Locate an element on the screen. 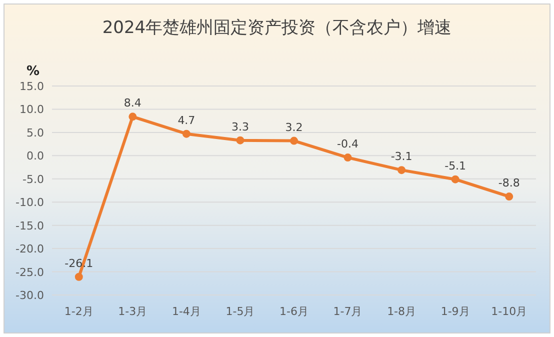 This screenshot has height=337, width=554. y-tick-label: -20.0 is located at coordinates (30, 249).